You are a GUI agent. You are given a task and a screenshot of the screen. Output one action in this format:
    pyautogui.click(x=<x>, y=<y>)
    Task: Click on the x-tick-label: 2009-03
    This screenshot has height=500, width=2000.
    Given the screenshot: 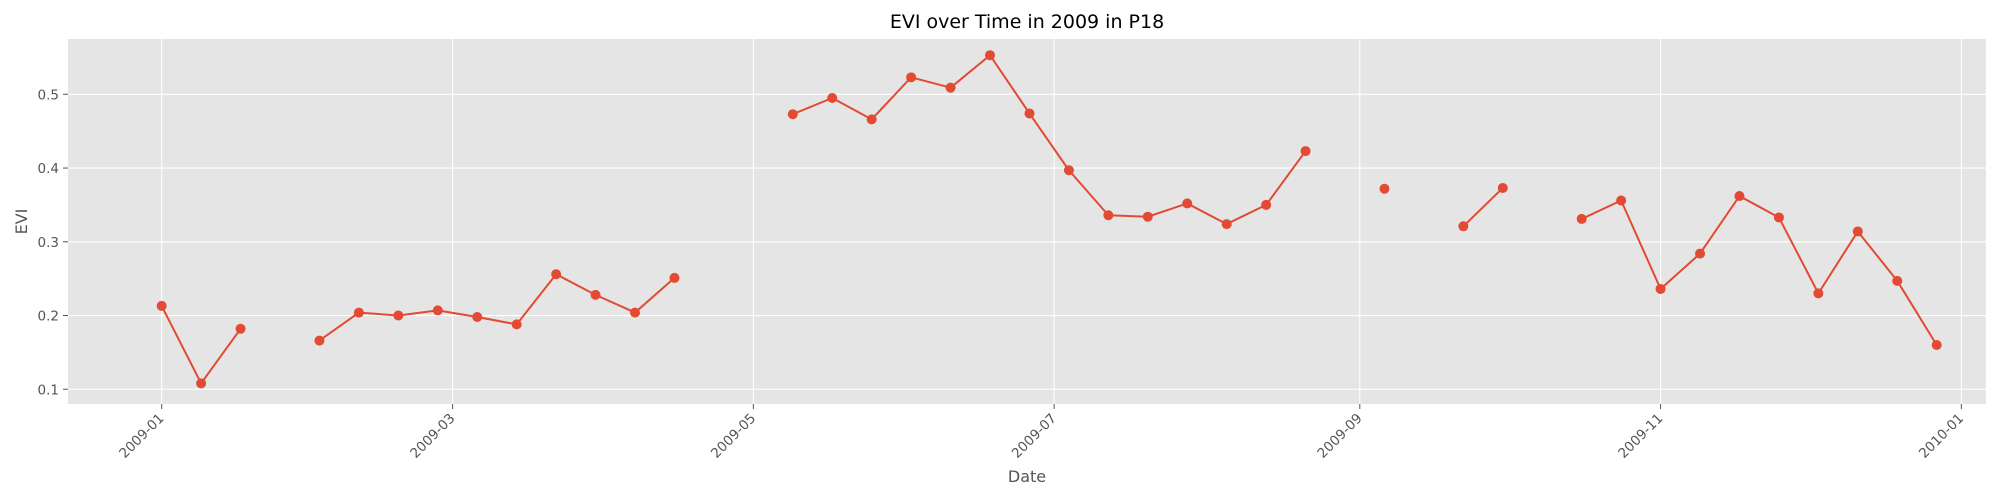 What is the action you would take?
    pyautogui.click(x=432, y=436)
    